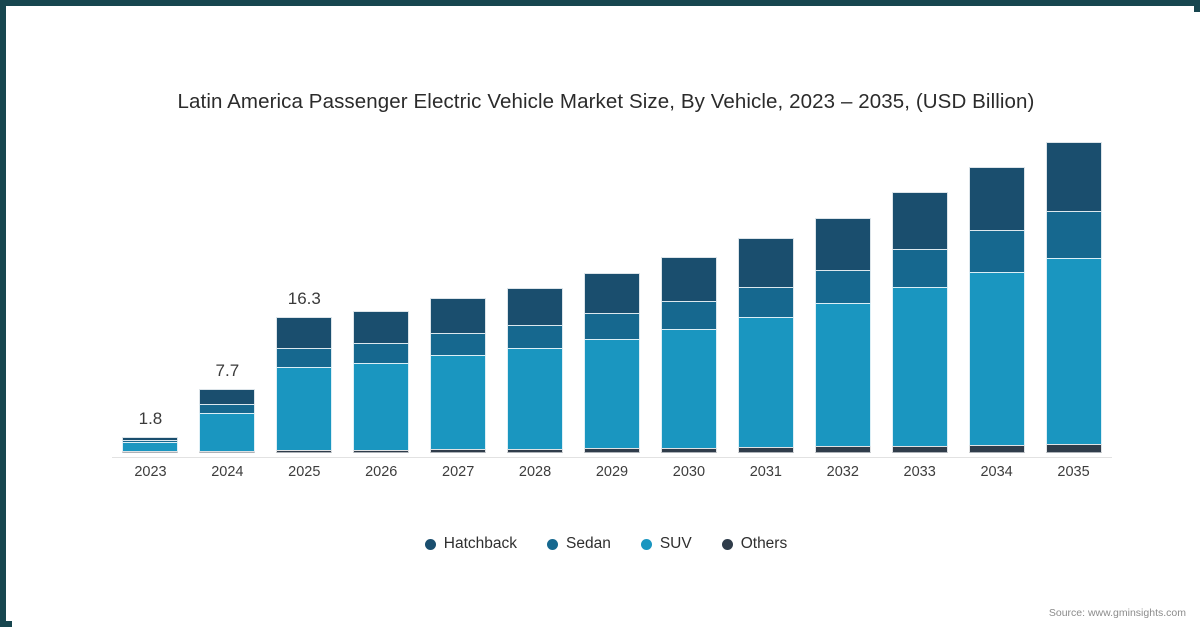  I want to click on chart-legend: Hatchback Sedan SUV Others, so click(606, 544).